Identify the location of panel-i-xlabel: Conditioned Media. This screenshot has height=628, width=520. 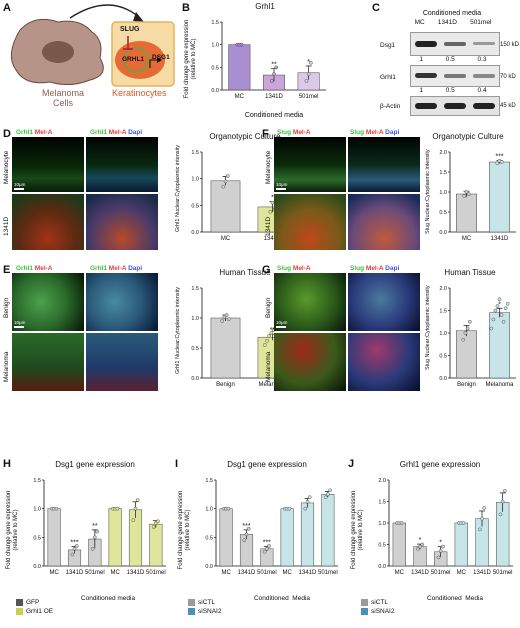
(281, 598).